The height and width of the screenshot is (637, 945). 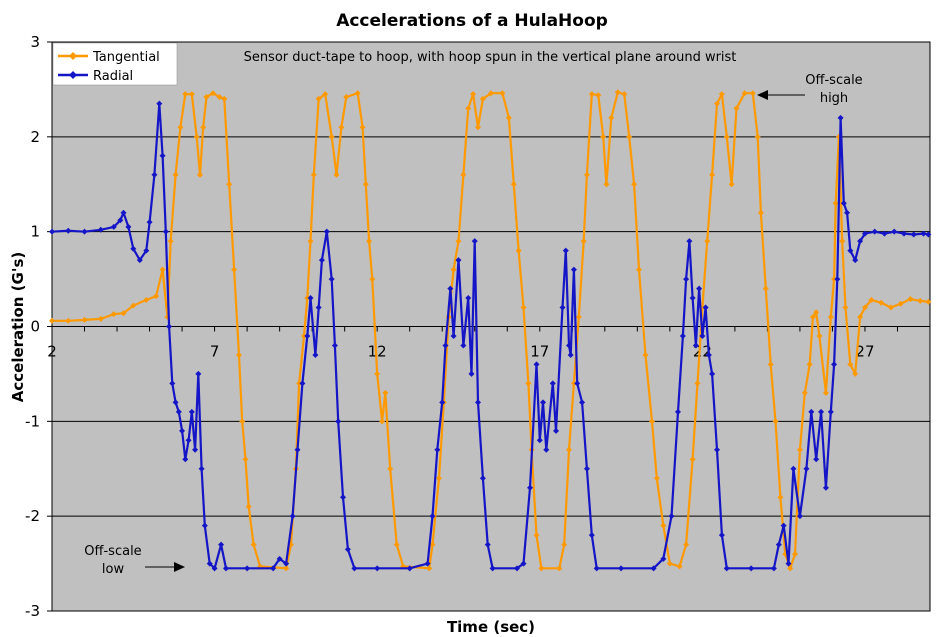 What do you see at coordinates (35, 327) in the screenshot?
I see `y-tick-label: 0` at bounding box center [35, 327].